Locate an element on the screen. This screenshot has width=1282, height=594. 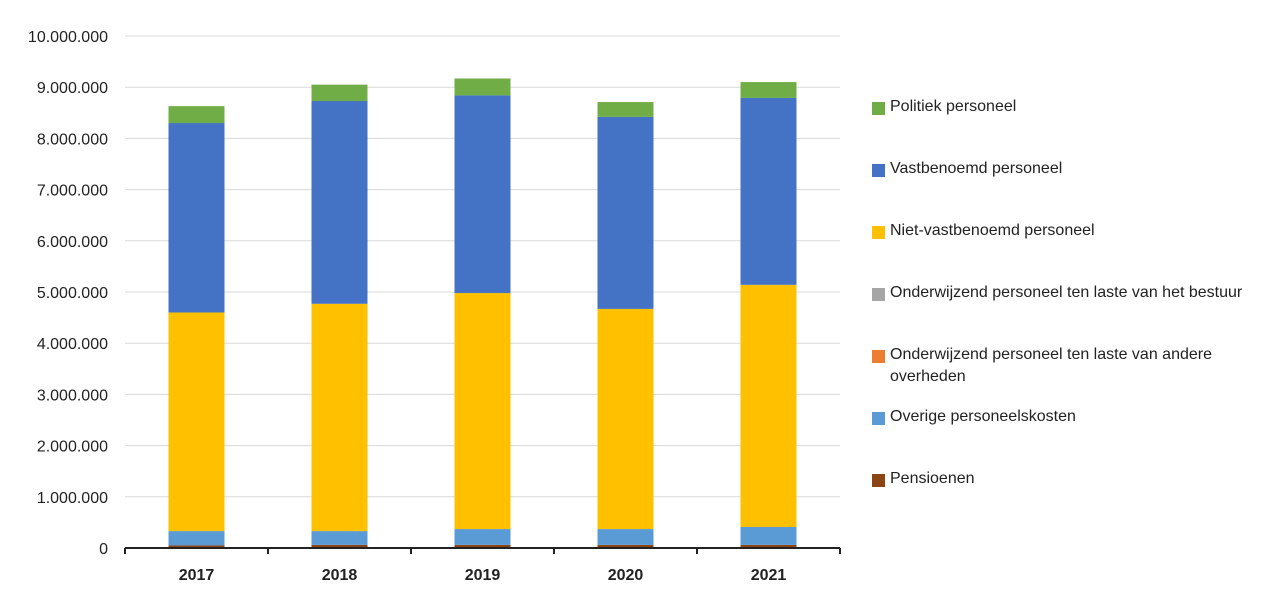
y-tick-label: 7.000.000 is located at coordinates (72, 191).